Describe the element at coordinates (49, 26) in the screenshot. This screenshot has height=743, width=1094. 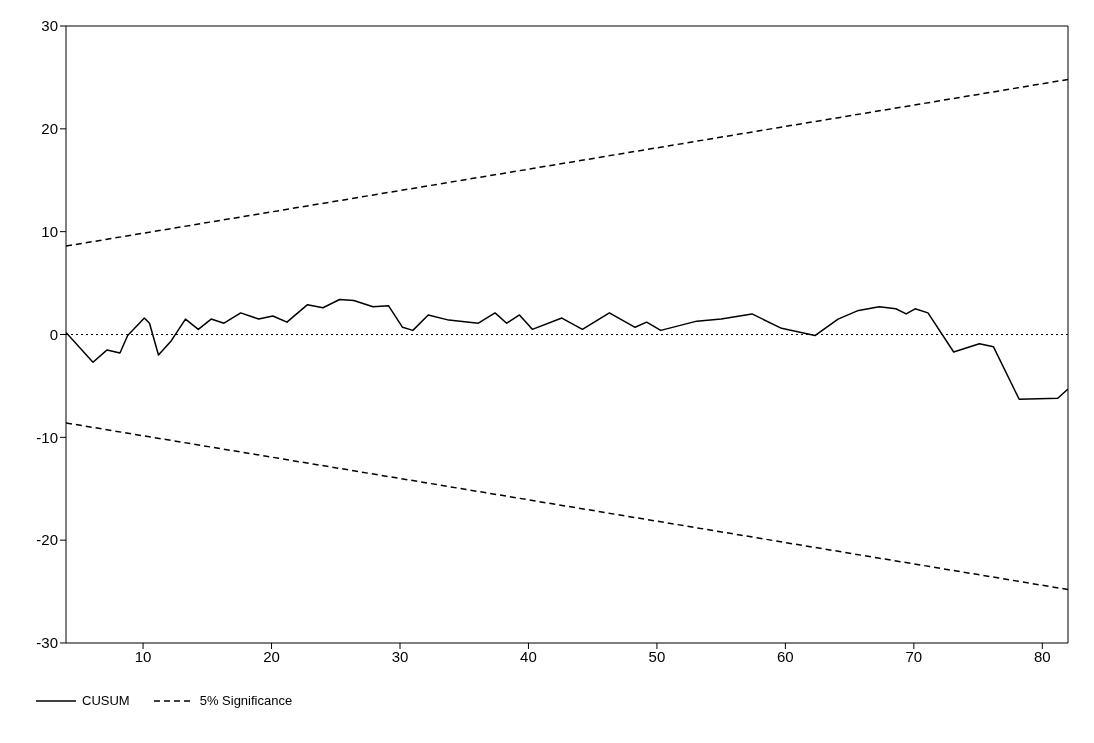
I see `y-tick-label: 30` at that location.